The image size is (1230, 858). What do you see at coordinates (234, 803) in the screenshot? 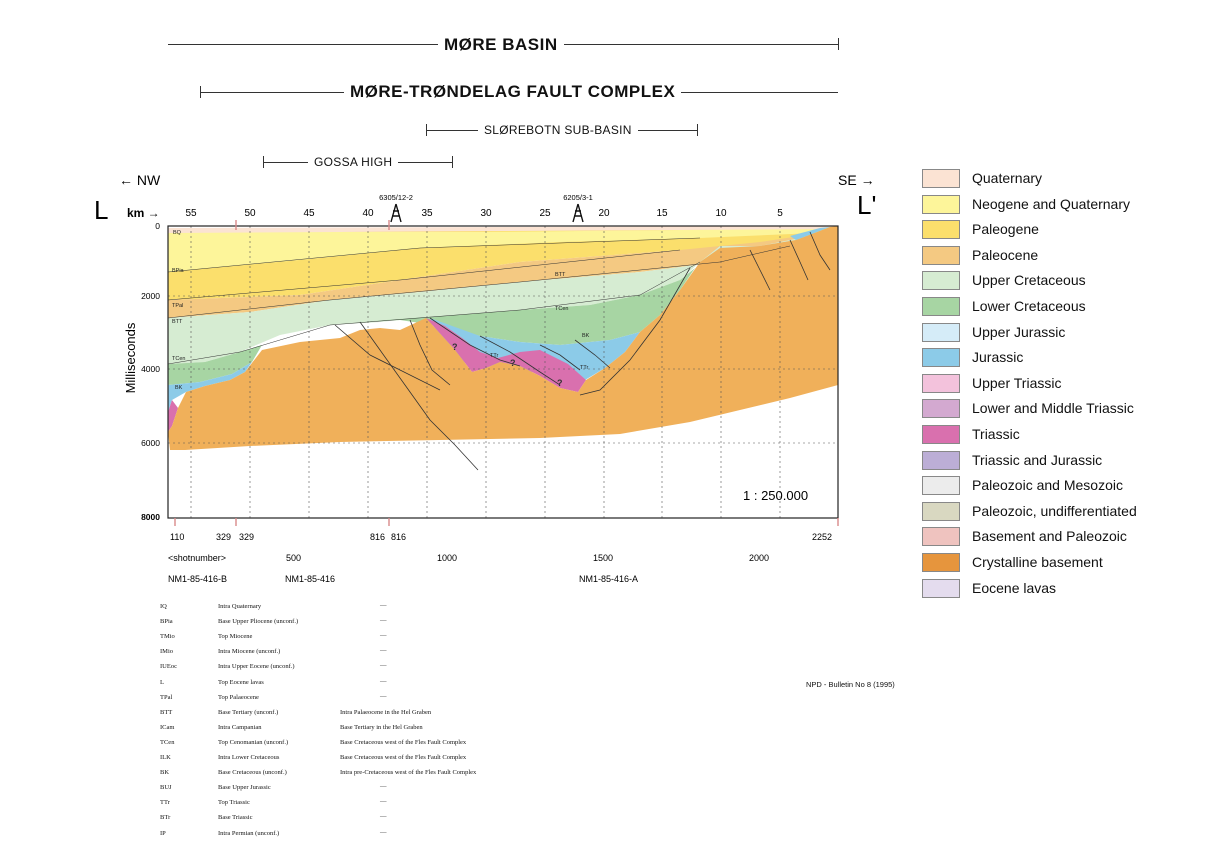
I see `horizon-description: Top Triassic` at bounding box center [234, 803].